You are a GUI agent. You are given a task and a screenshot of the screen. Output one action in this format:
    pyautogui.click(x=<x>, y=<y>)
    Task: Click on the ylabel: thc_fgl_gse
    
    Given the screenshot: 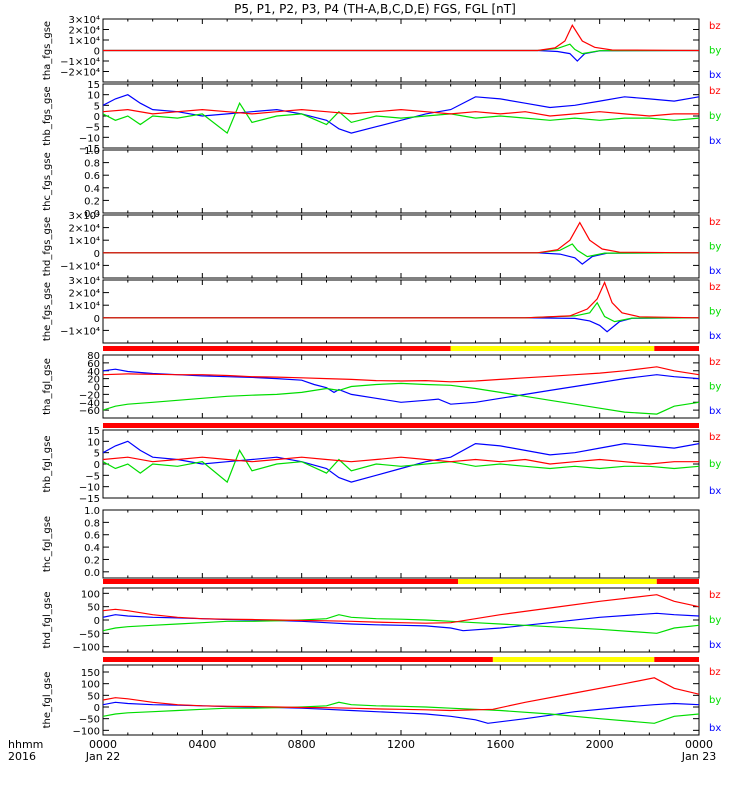 What is the action you would take?
    pyautogui.click(x=47, y=544)
    